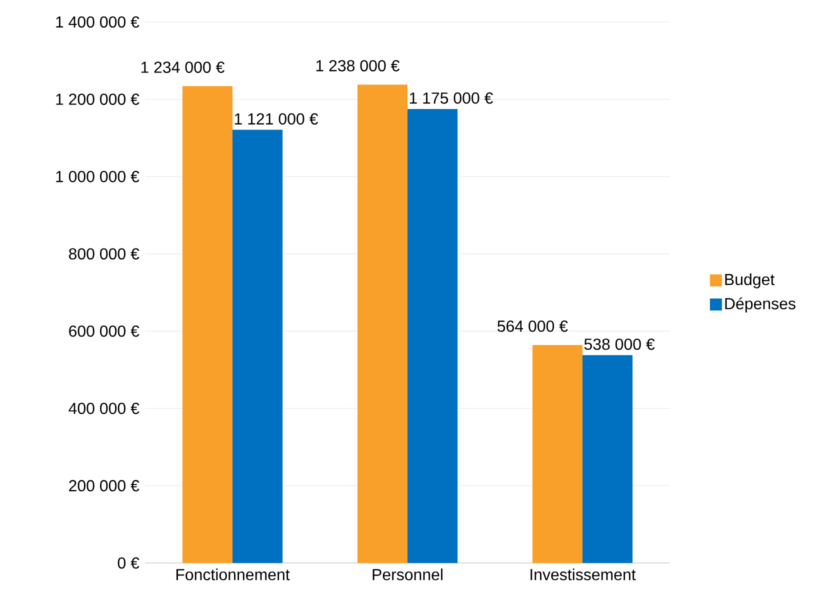 The height and width of the screenshot is (598, 823). Describe the element at coordinates (533, 326) in the screenshot. I see `data-label: 564 000 €` at that location.